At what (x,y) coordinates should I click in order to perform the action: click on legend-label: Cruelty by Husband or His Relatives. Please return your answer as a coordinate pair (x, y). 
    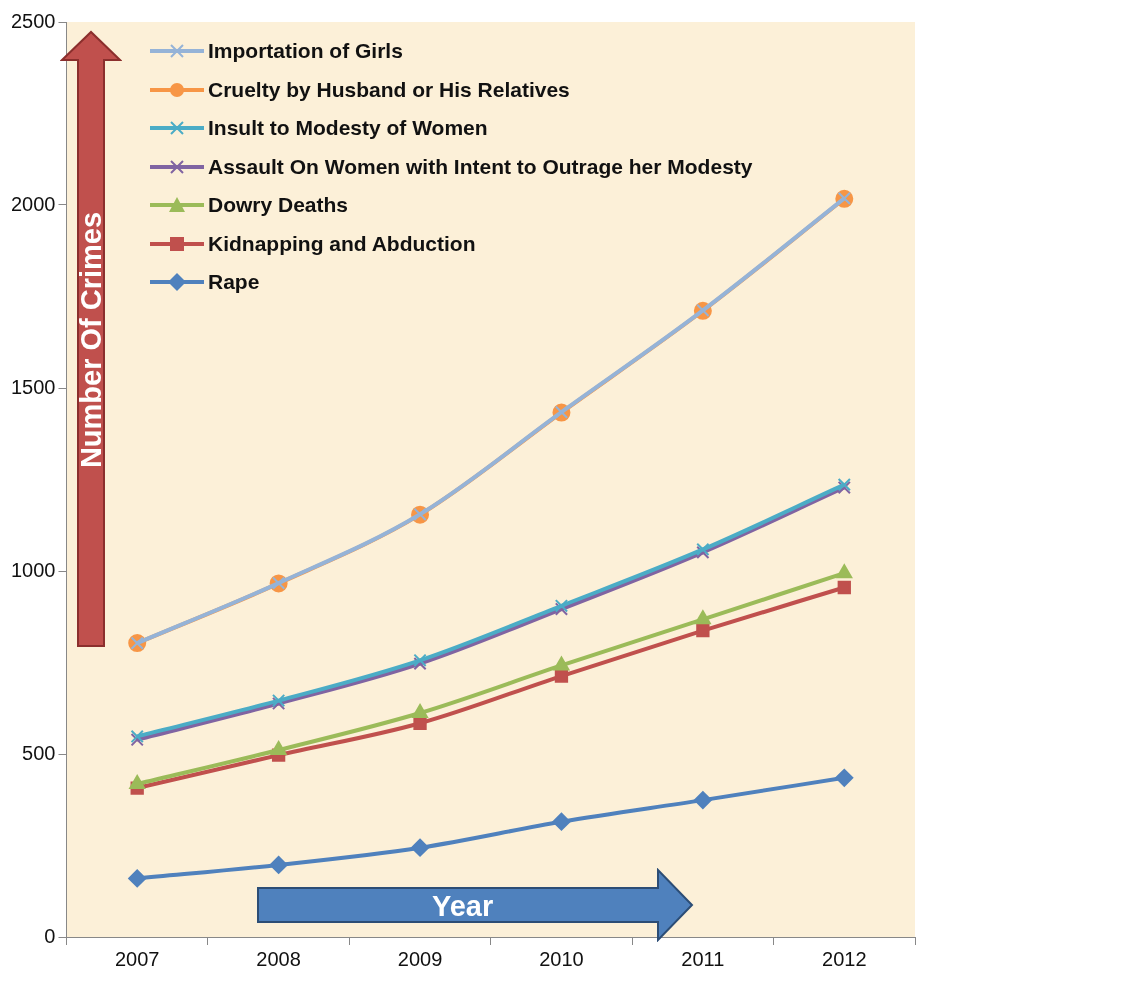
    Looking at the image, I should click on (389, 89).